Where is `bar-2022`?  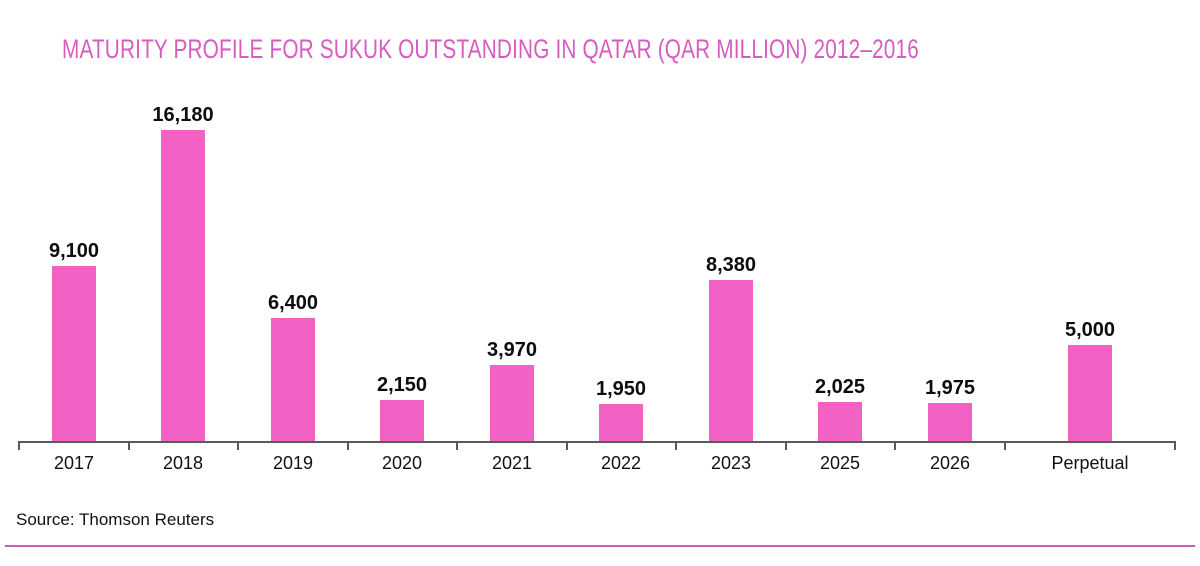 bar-2022 is located at coordinates (621, 422).